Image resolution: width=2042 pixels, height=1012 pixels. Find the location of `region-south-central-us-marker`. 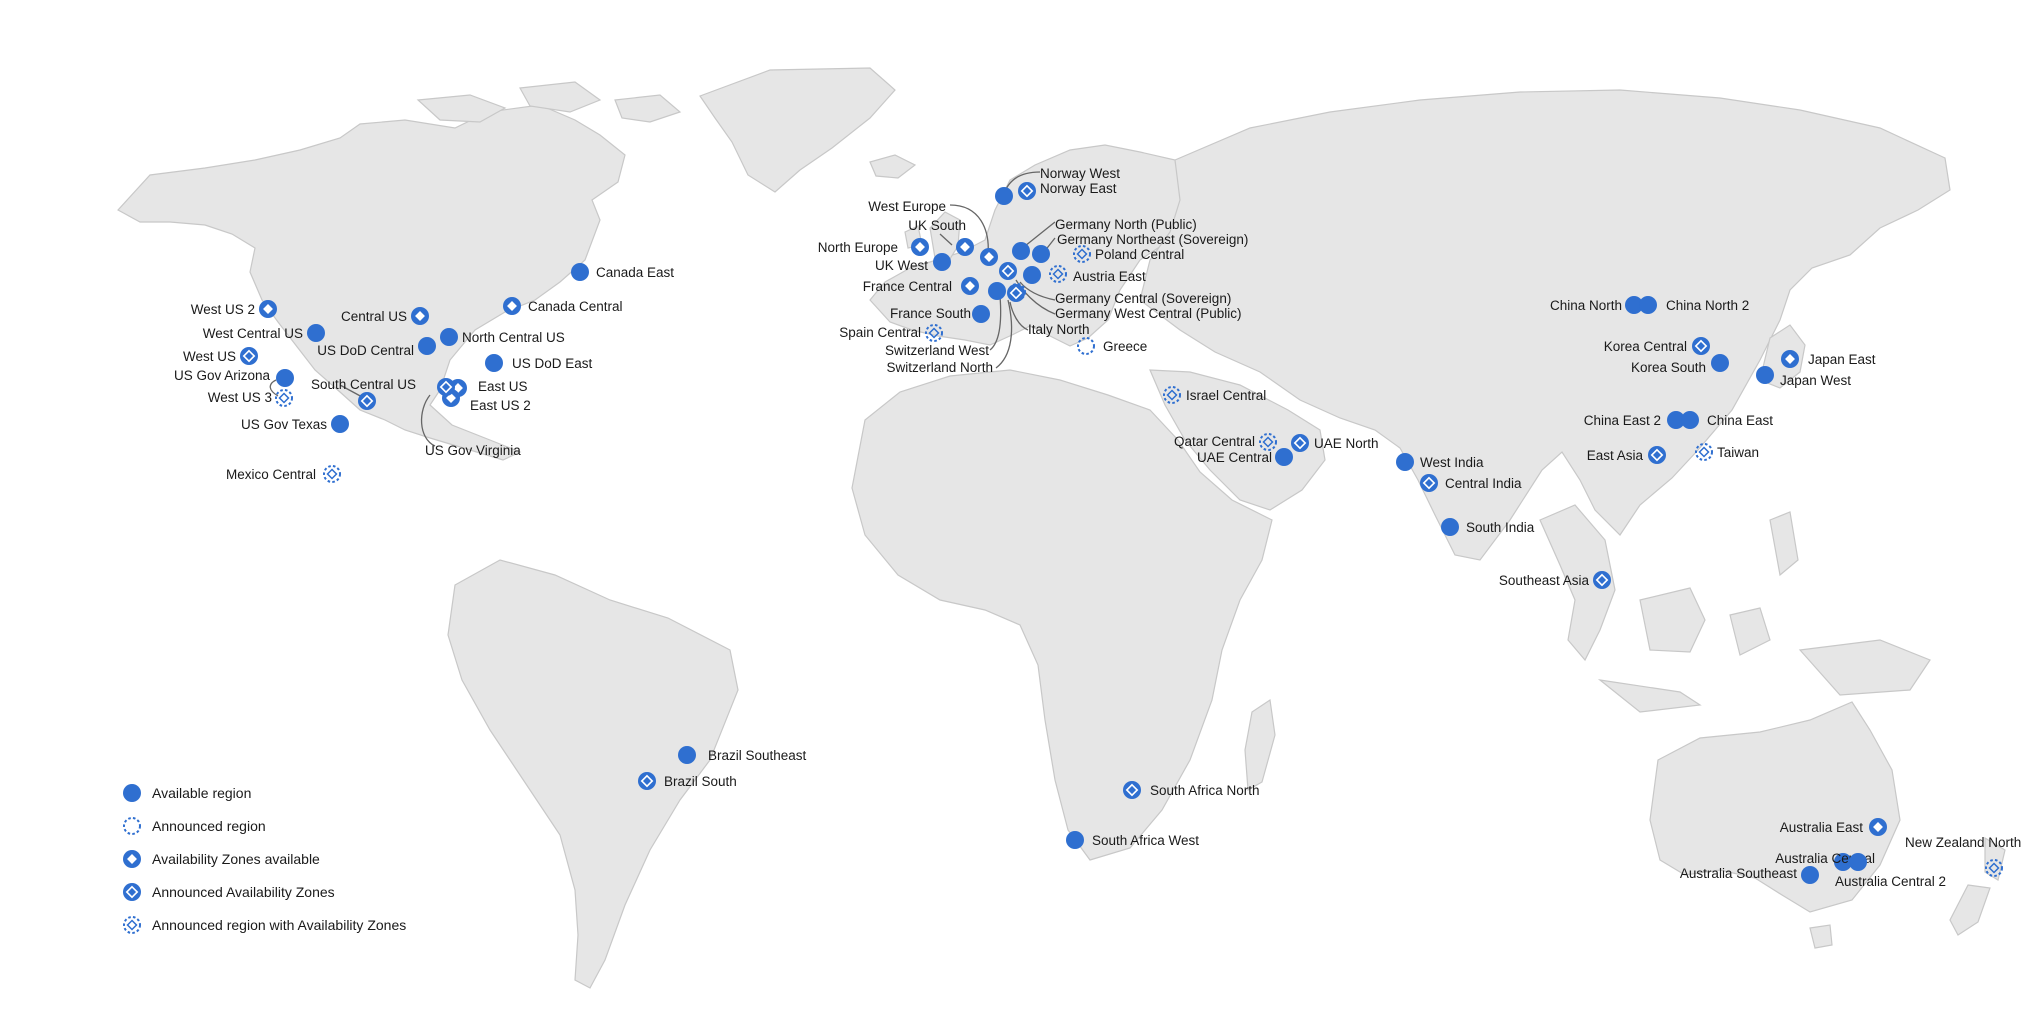

region-south-central-us-marker is located at coordinates (367, 401).